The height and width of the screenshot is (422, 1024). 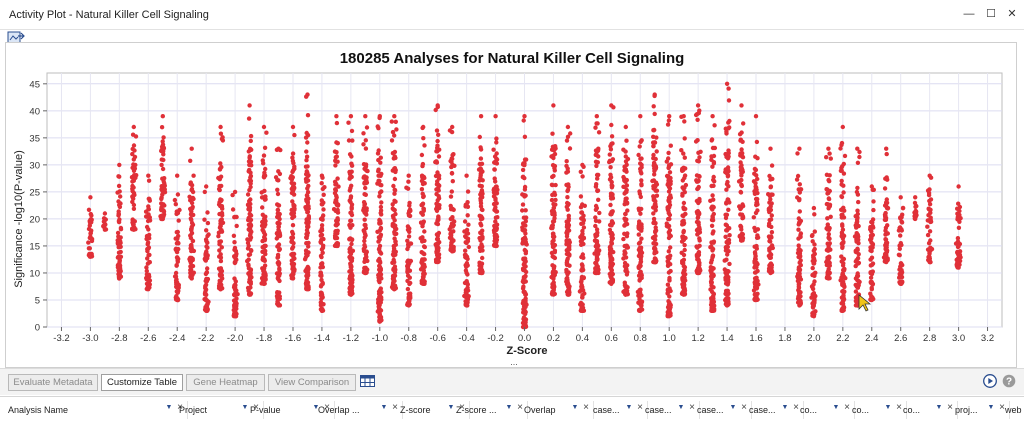 I want to click on column-divider, so click(x=1009, y=410).